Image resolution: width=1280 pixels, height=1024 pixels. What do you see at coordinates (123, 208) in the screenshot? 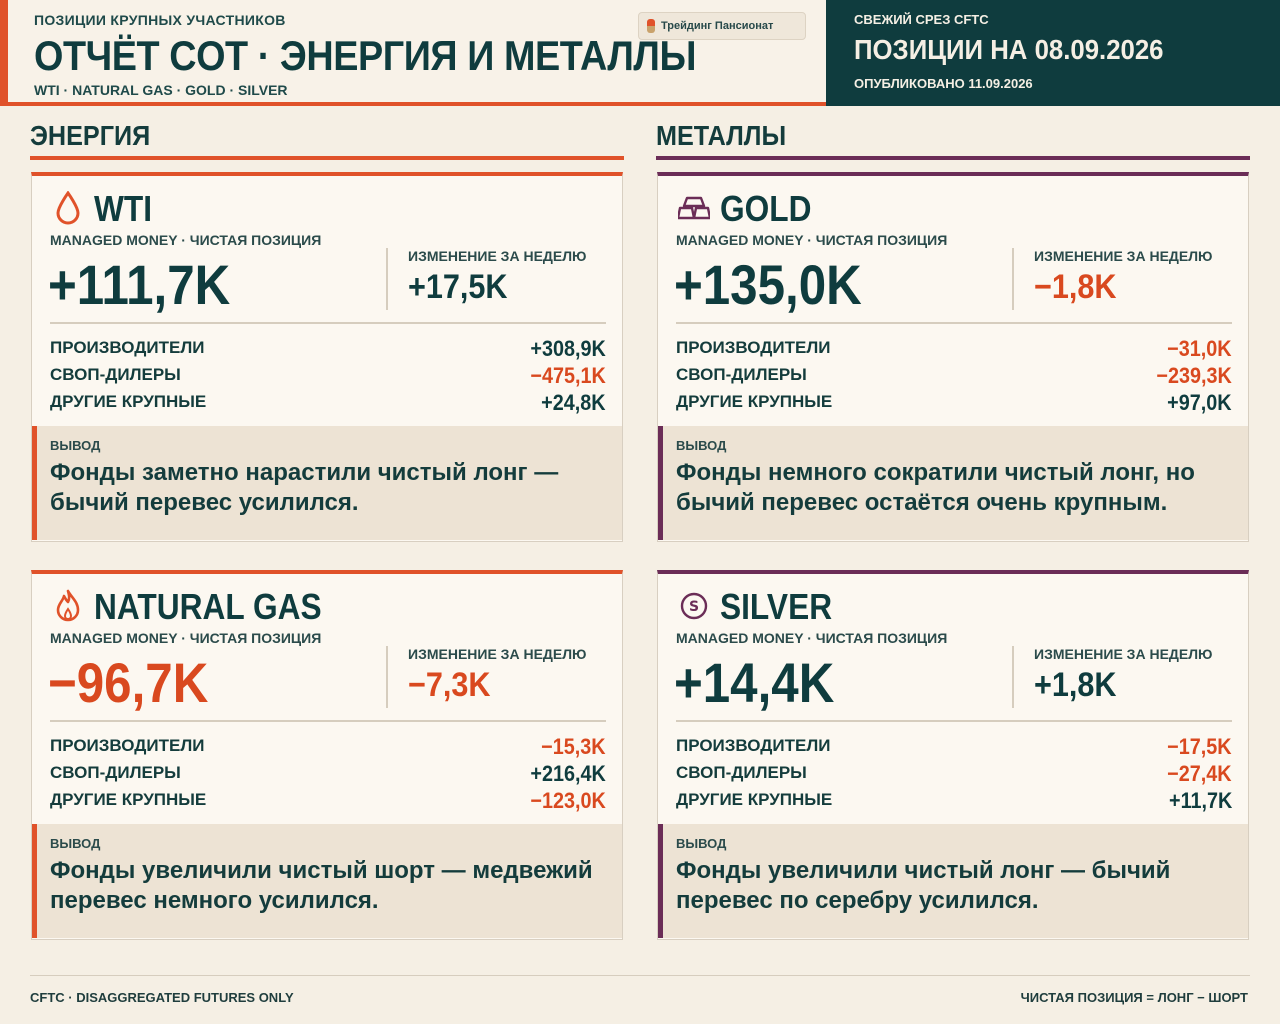
I see `card-title: WTI` at bounding box center [123, 208].